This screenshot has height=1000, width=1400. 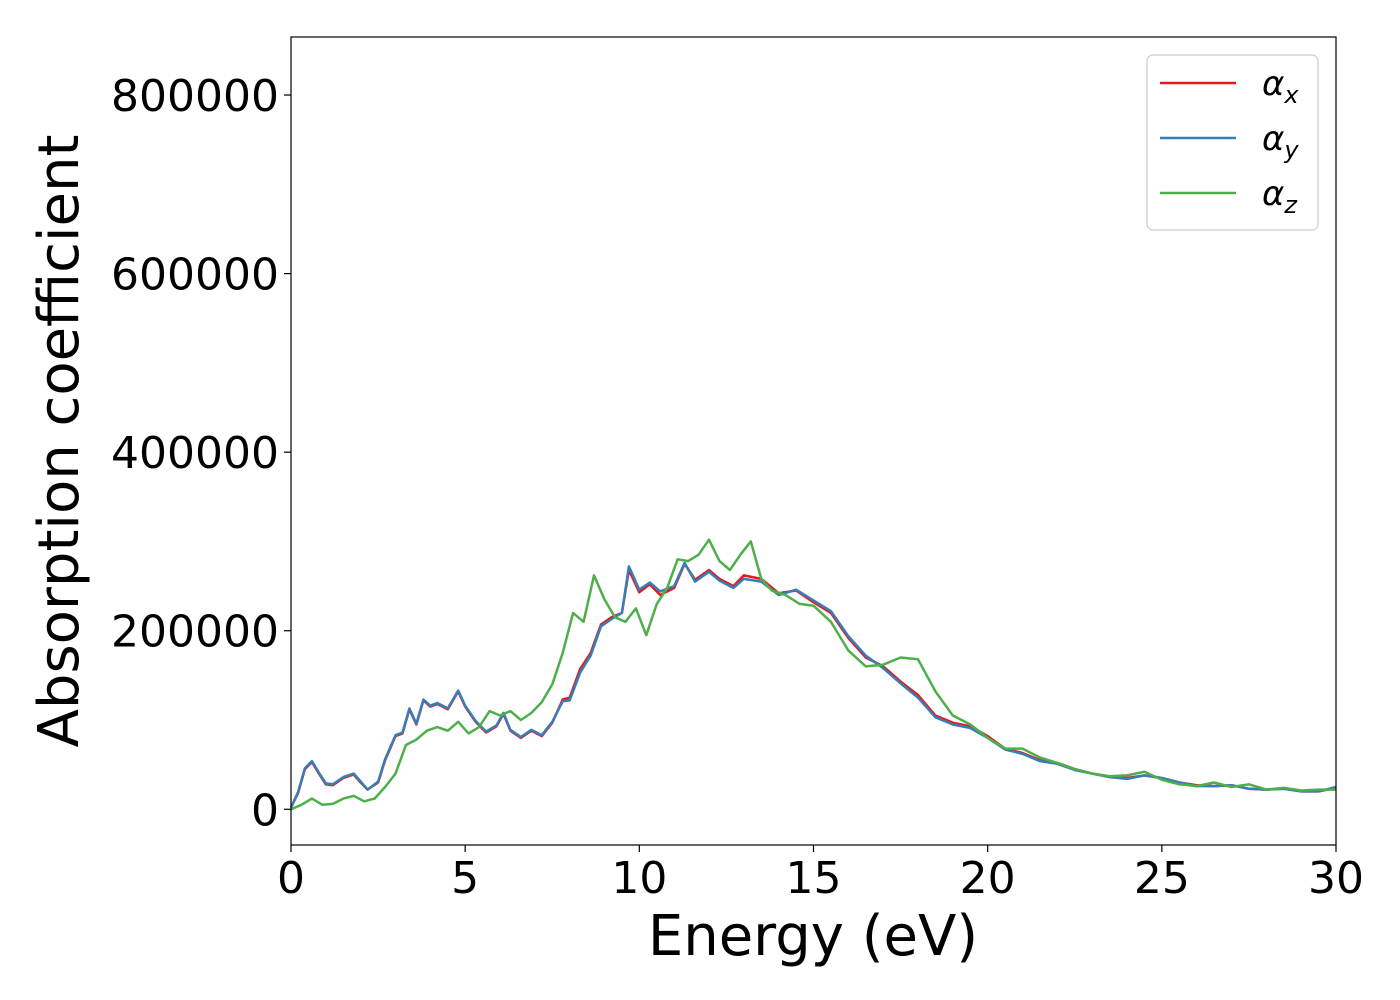 I want to click on x-tick-label: 5, so click(x=465, y=878).